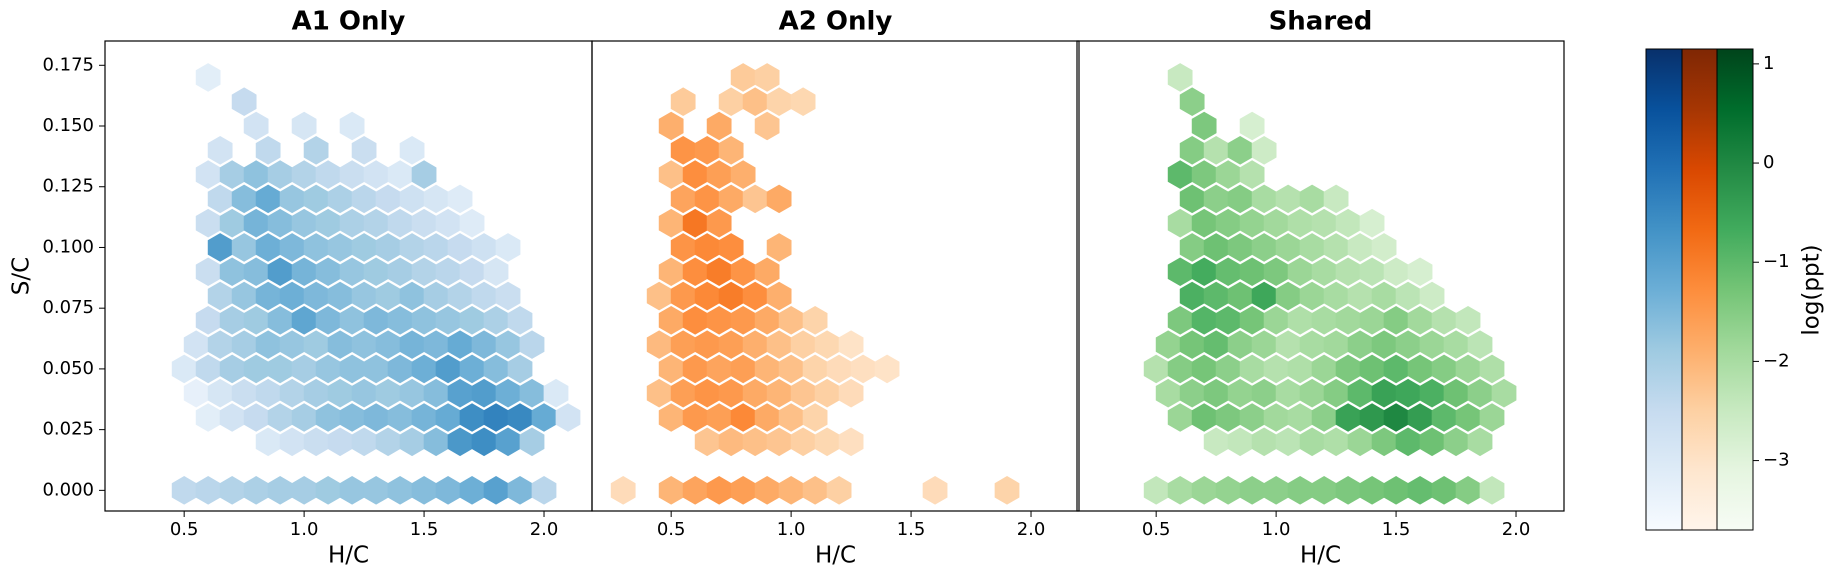 Image resolution: width=1830 pixels, height=578 pixels. I want to click on x-tick-label: 1.0, so click(304, 529).